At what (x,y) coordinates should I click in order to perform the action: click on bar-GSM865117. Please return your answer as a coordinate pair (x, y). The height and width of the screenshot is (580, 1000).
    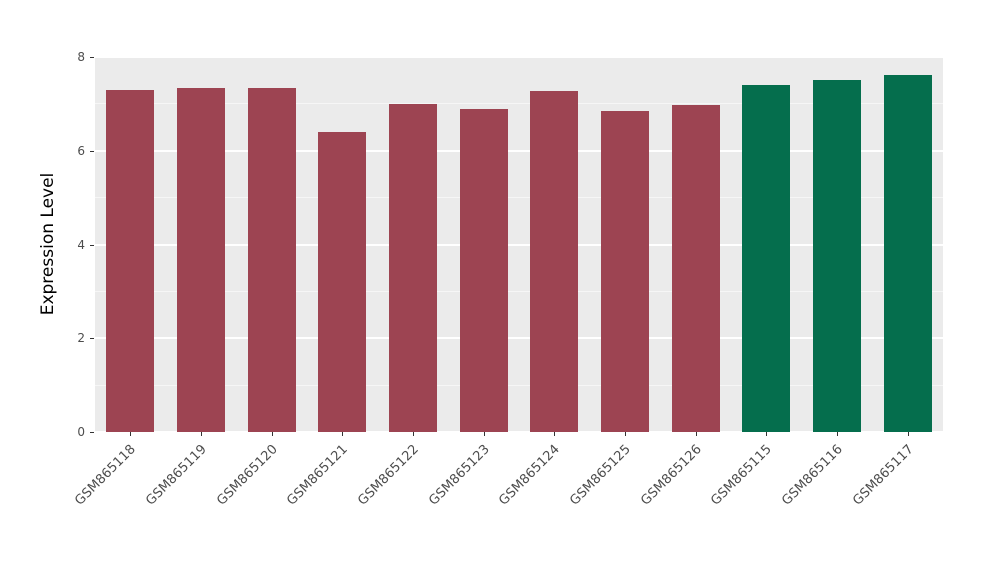
    Looking at the image, I should click on (907, 253).